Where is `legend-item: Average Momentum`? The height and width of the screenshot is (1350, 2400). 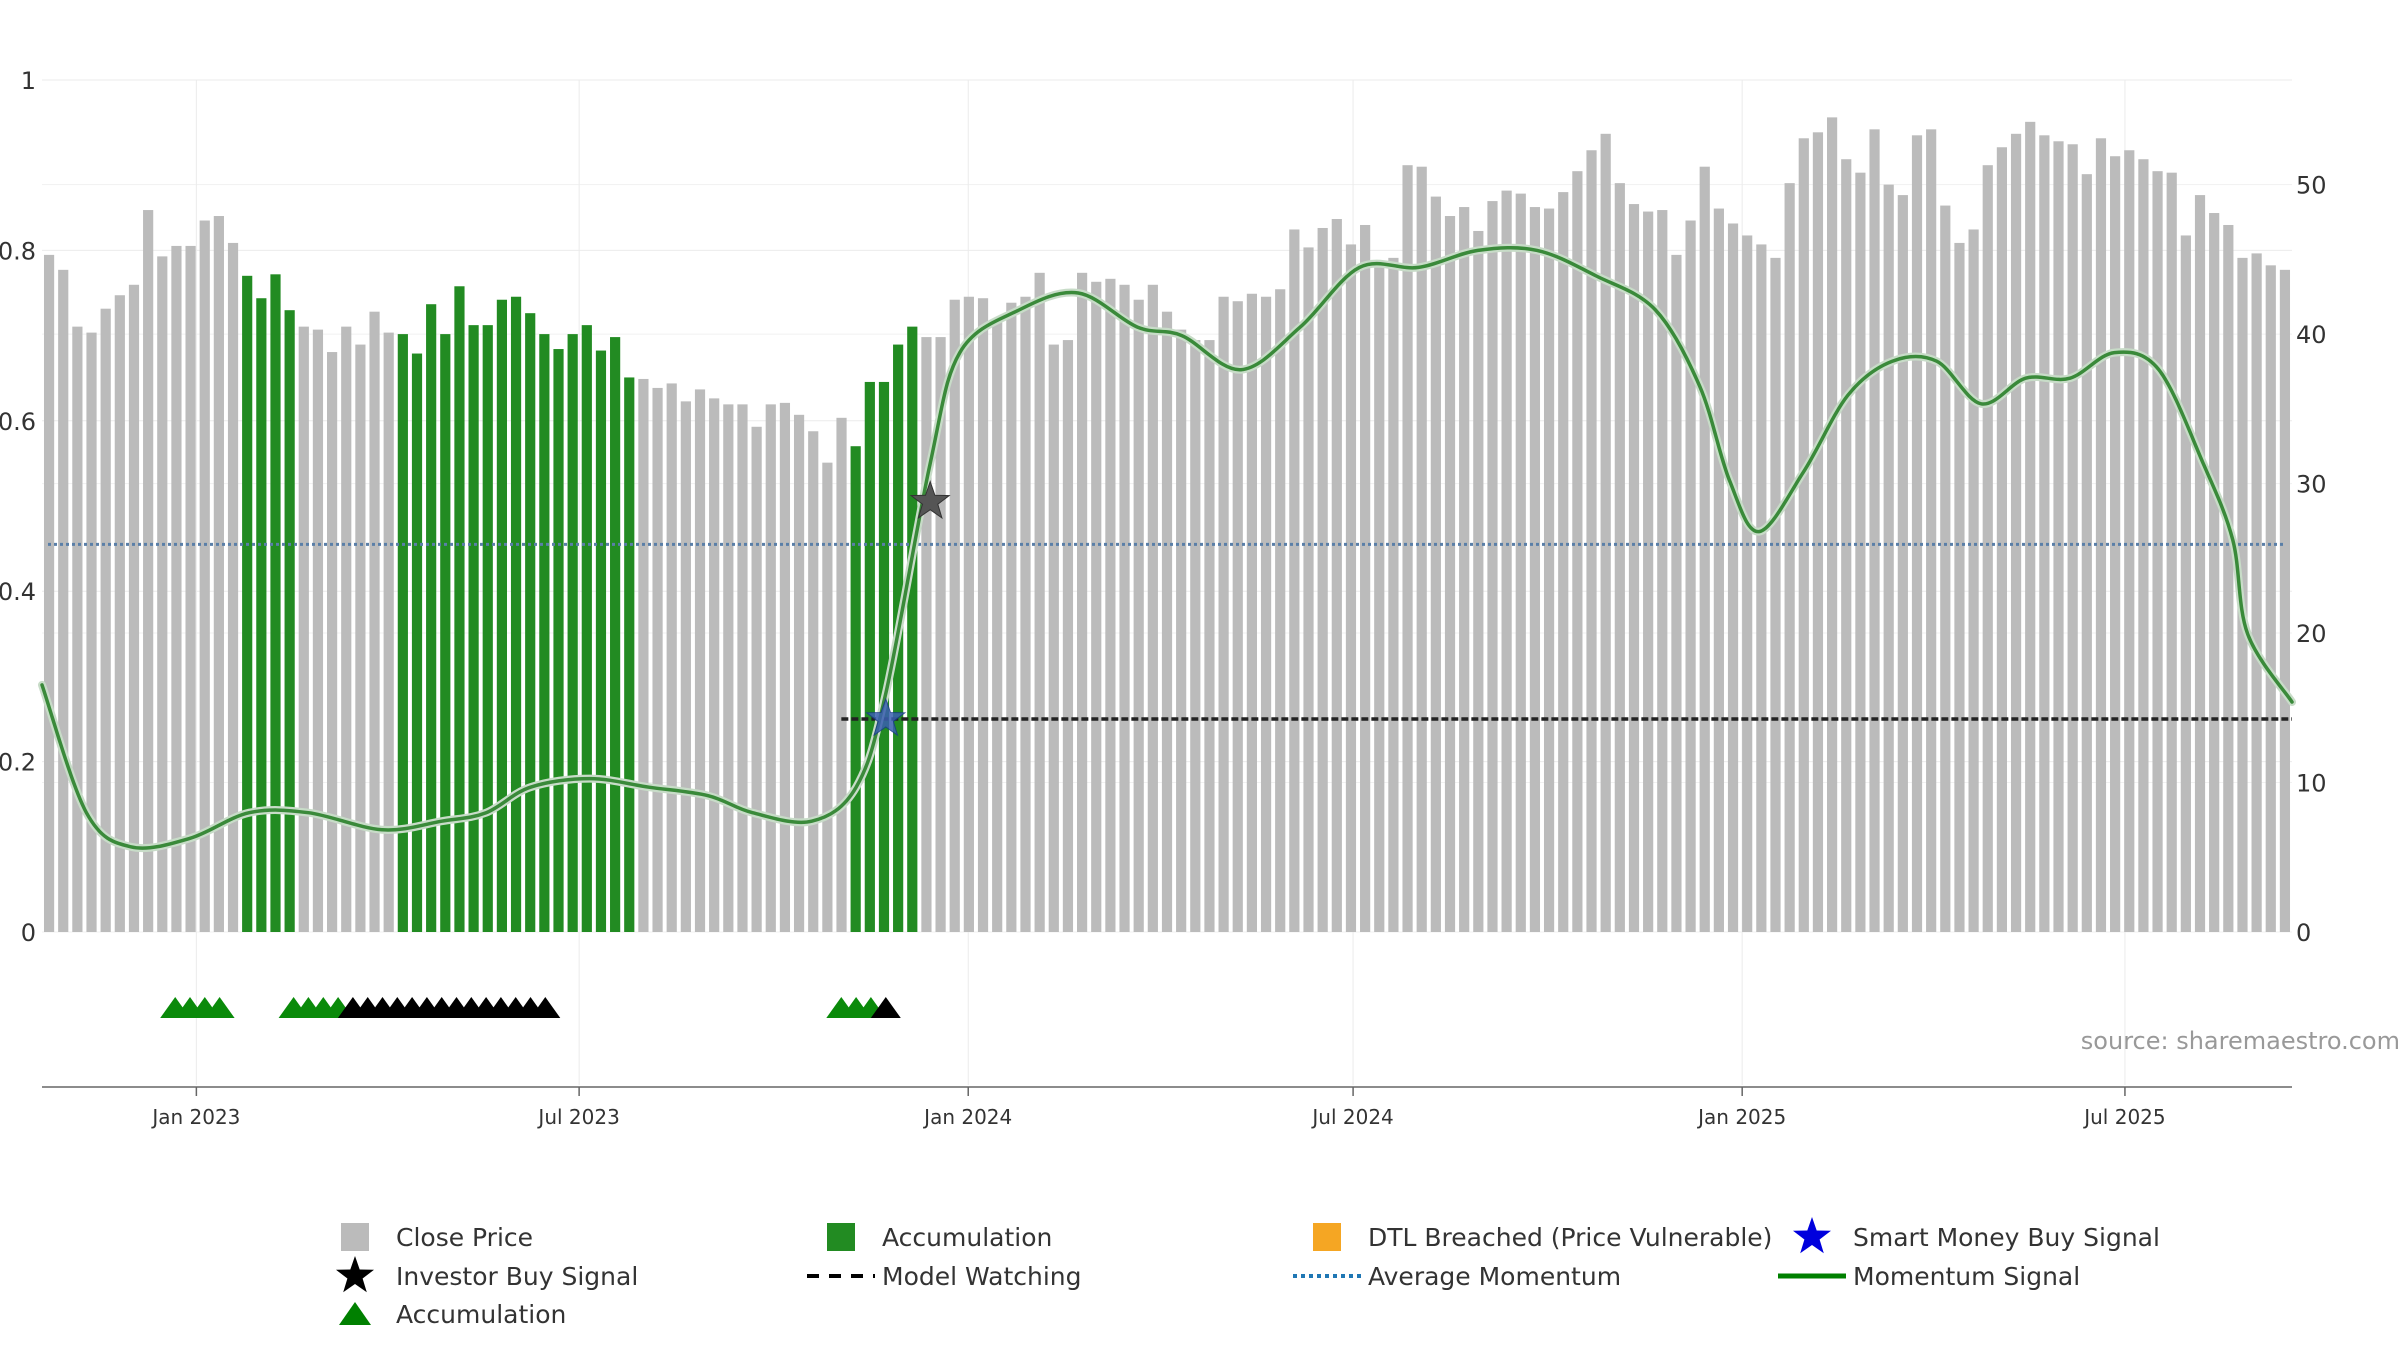
legend-item: Average Momentum is located at coordinates (1457, 1276).